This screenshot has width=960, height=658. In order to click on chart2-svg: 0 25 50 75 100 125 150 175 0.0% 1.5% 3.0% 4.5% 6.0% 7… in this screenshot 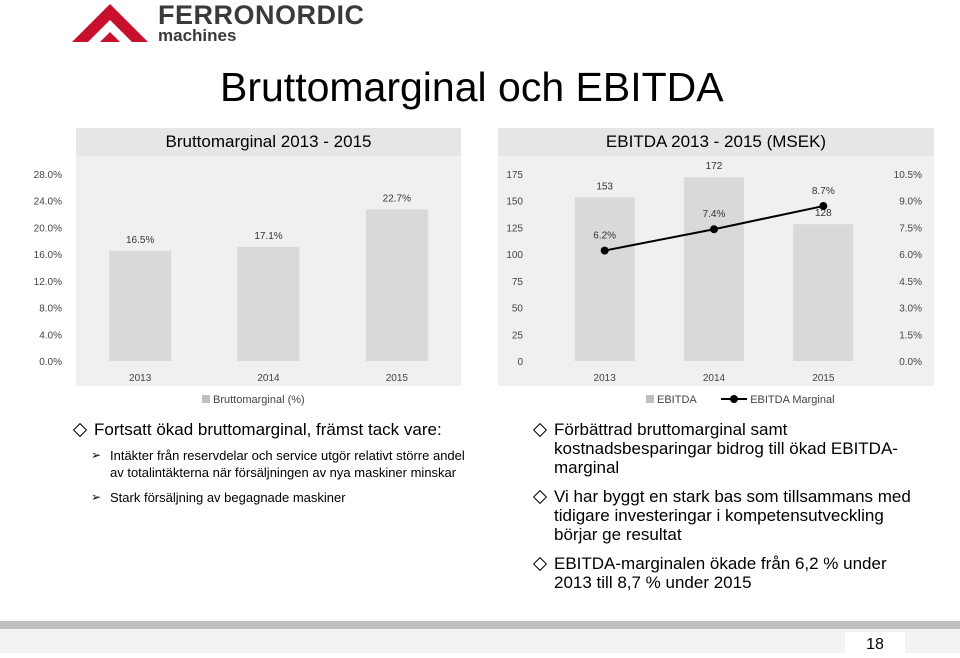, I will do `click(714, 272)`.